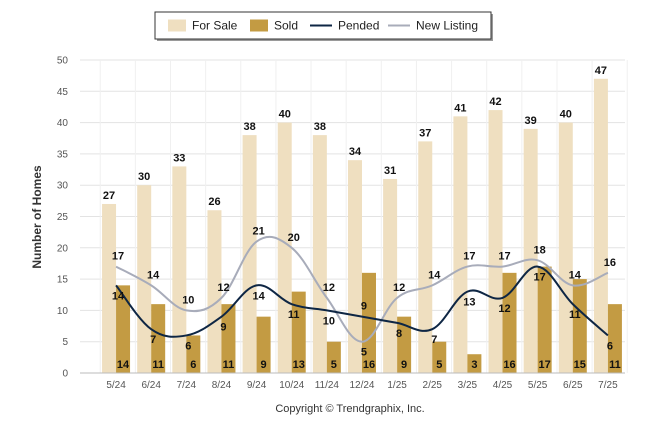  Describe the element at coordinates (504, 309) in the screenshot. I see `label-pended: 12` at that location.